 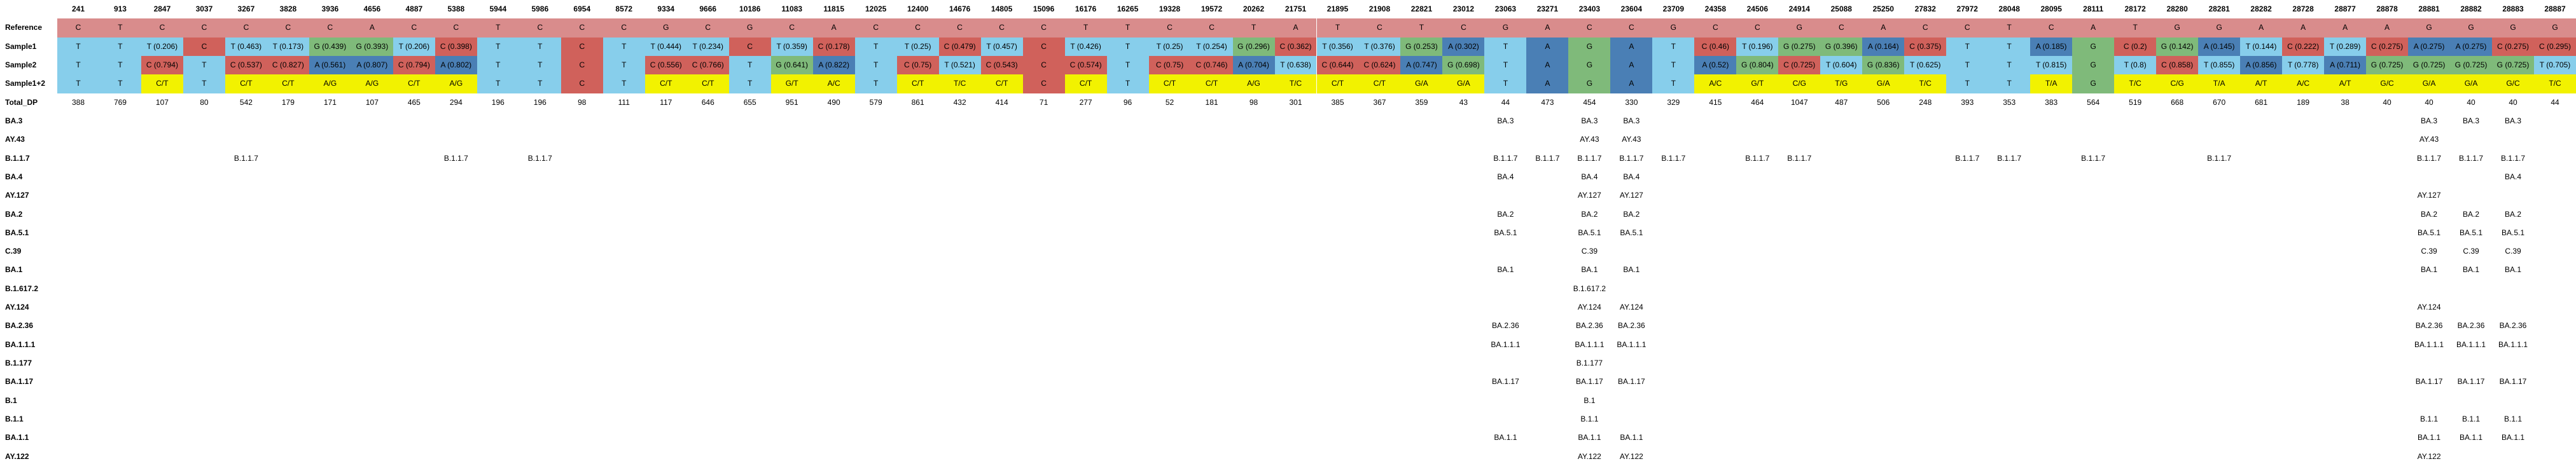 What do you see at coordinates (791, 65) in the screenshot?
I see `sample2-cell: G (0.641)` at bounding box center [791, 65].